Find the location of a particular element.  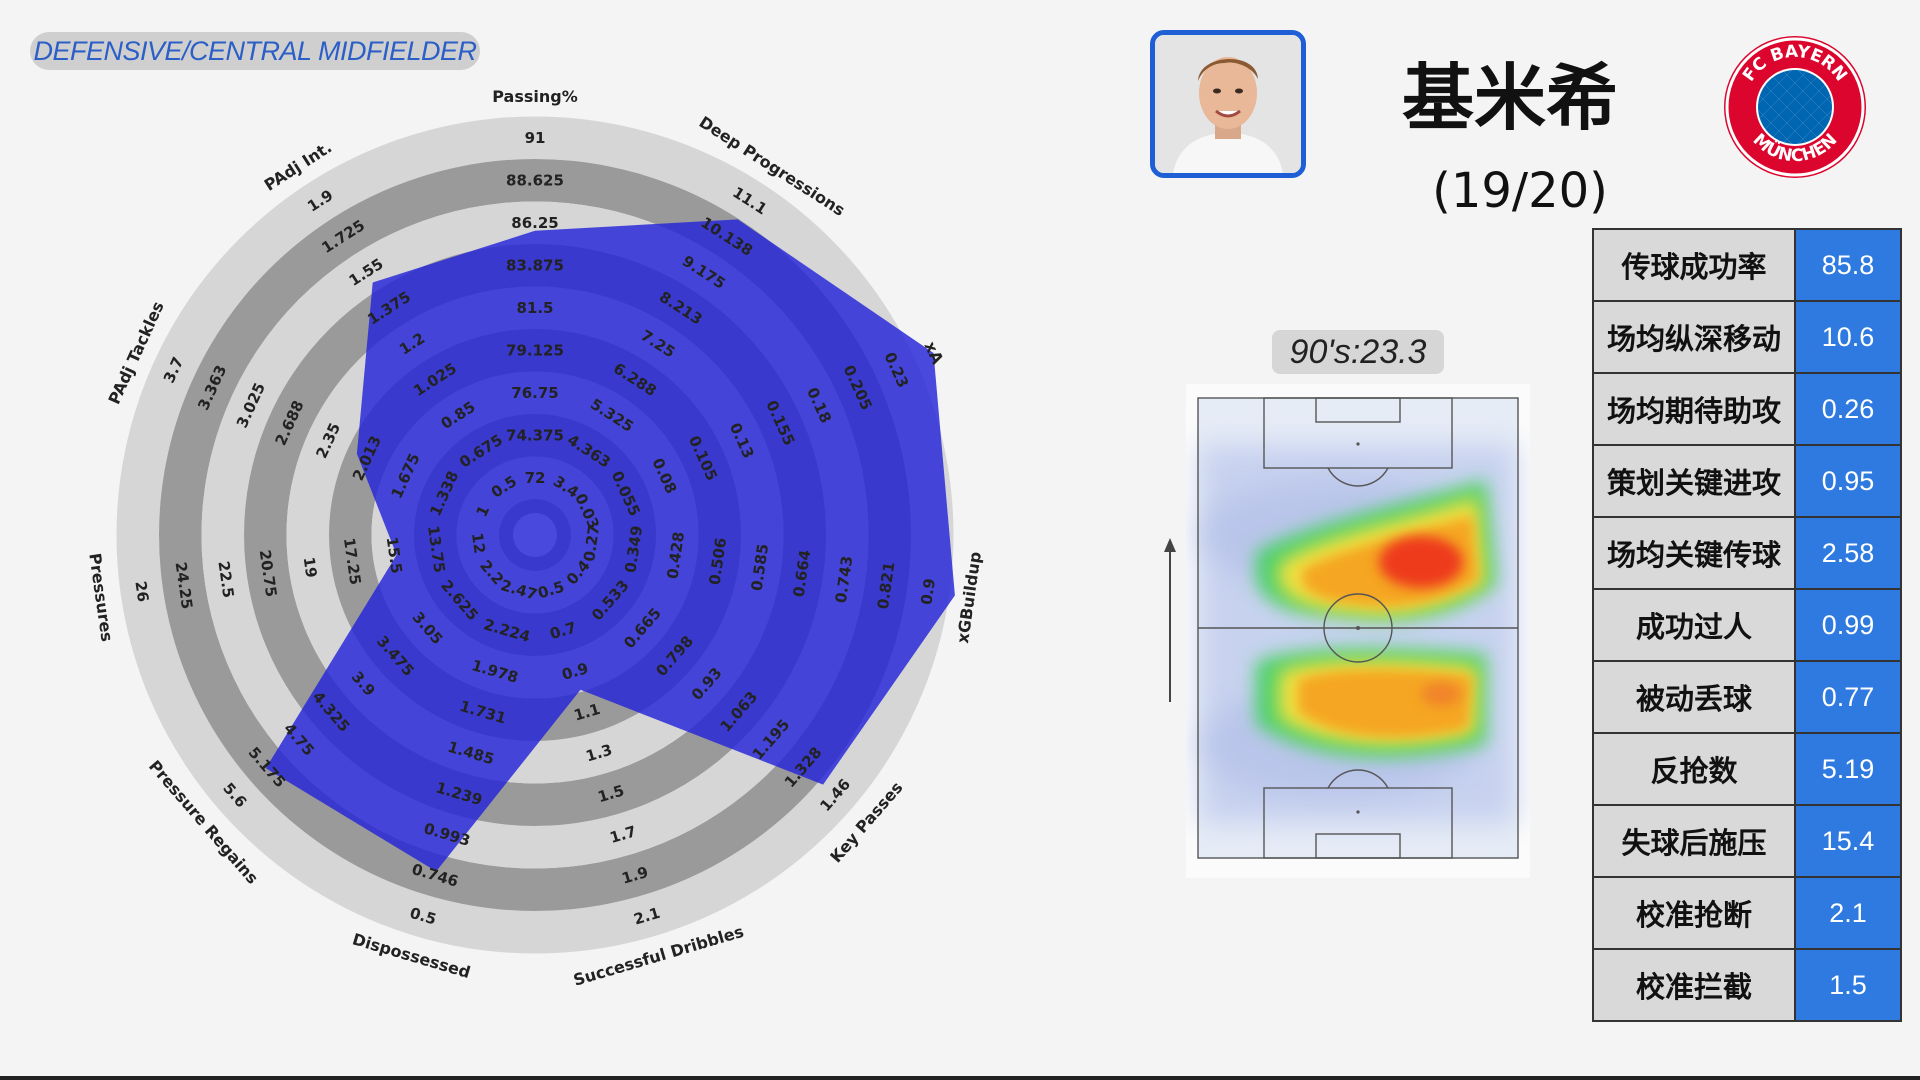

stats-row: 策划关键进攻 0.95 is located at coordinates (1747, 481).